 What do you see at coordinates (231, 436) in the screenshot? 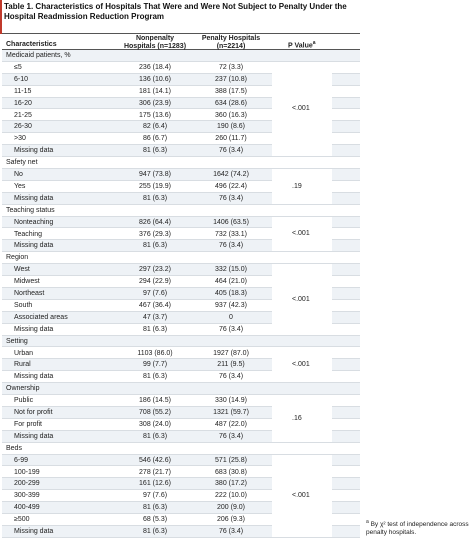
I see `cell: 76 (3.4)` at bounding box center [231, 436].